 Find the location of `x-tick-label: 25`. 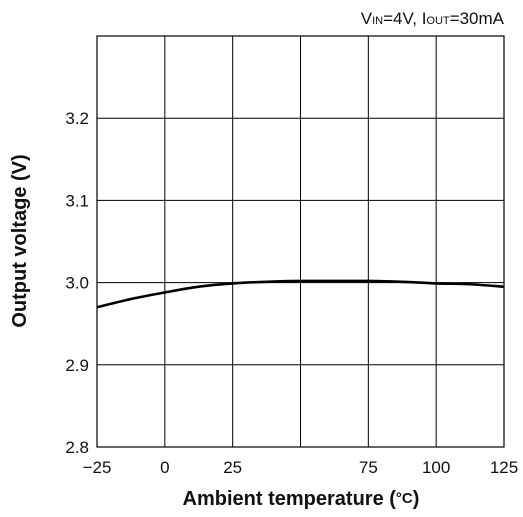

x-tick-label: 25 is located at coordinates (232, 467).